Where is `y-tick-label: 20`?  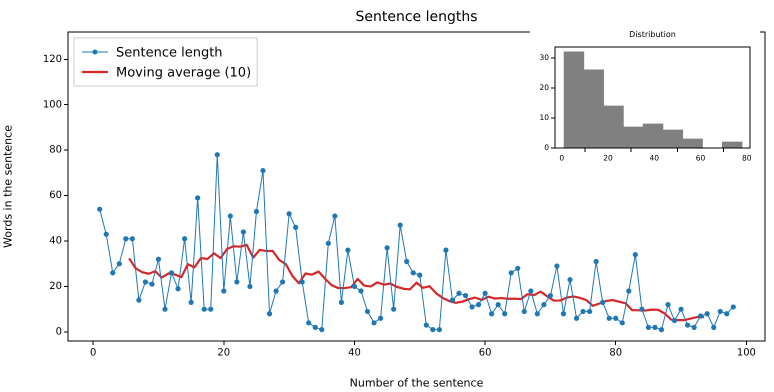 y-tick-label: 20 is located at coordinates (55, 286).